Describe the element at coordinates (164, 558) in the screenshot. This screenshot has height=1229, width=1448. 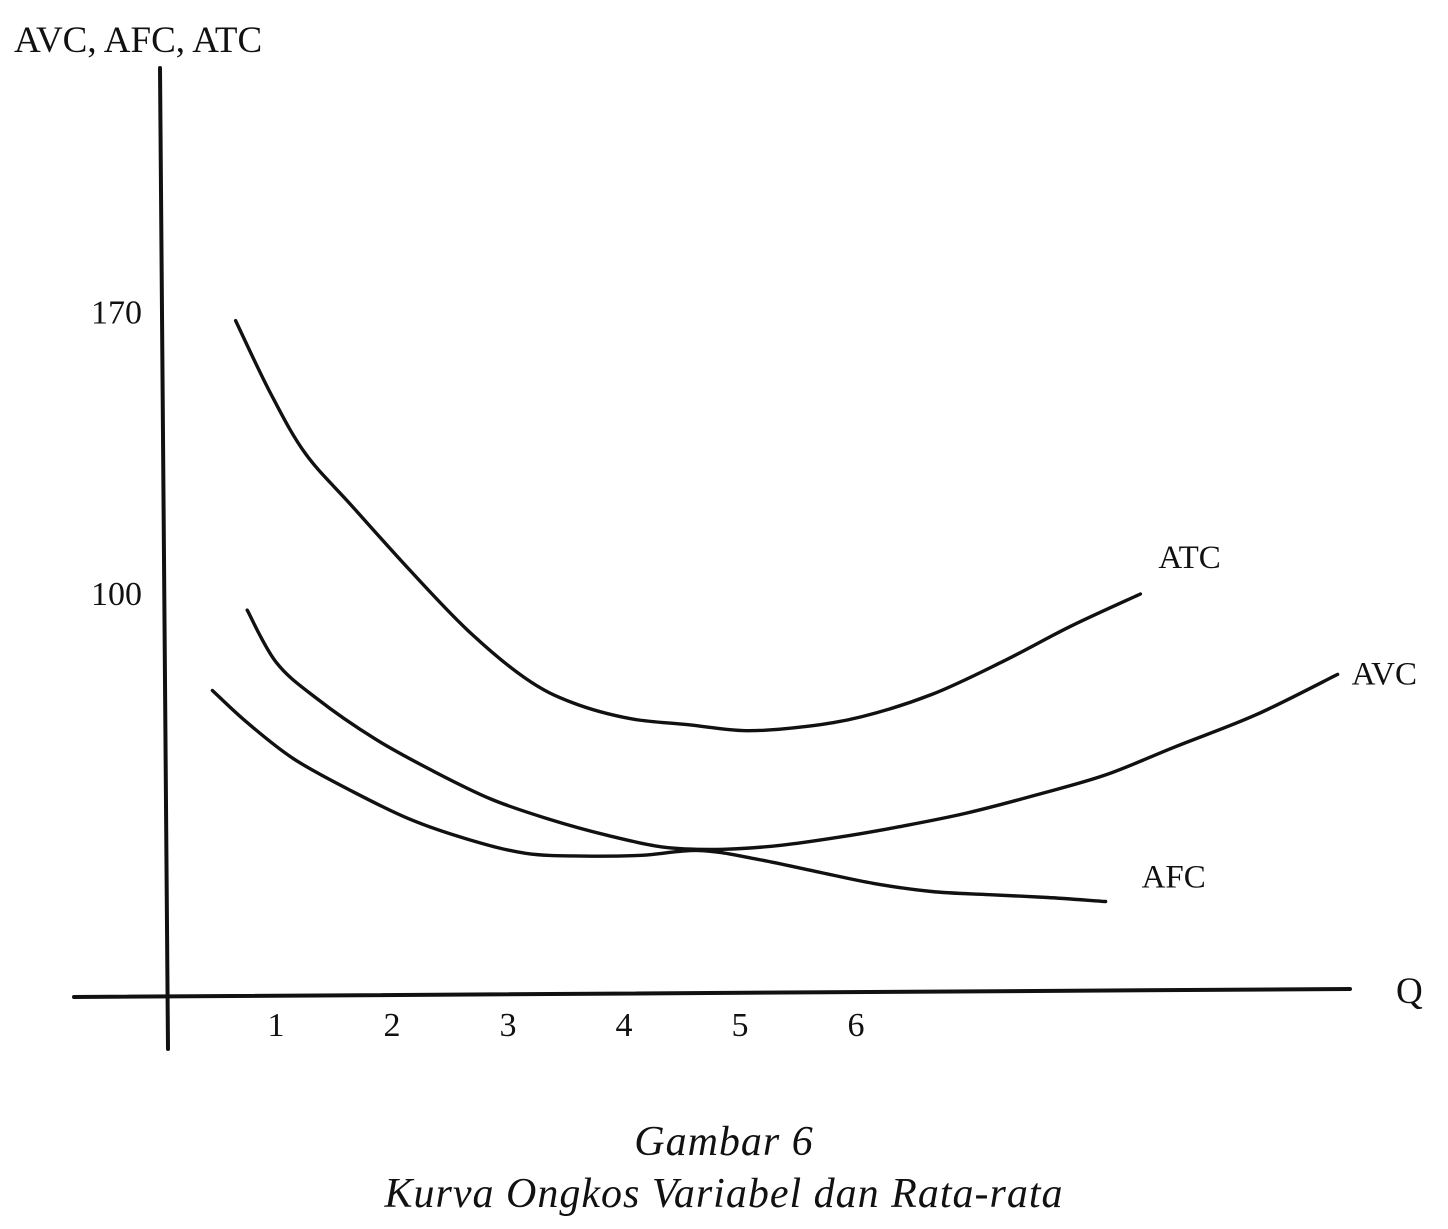
I see `y-axis` at that location.